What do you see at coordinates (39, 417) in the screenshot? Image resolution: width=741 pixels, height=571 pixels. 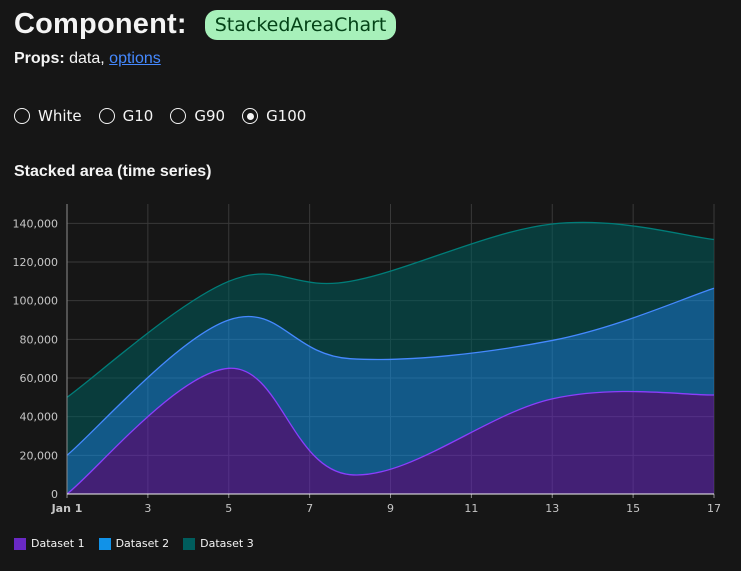 I see `y-tick-label: 40,000` at bounding box center [39, 417].